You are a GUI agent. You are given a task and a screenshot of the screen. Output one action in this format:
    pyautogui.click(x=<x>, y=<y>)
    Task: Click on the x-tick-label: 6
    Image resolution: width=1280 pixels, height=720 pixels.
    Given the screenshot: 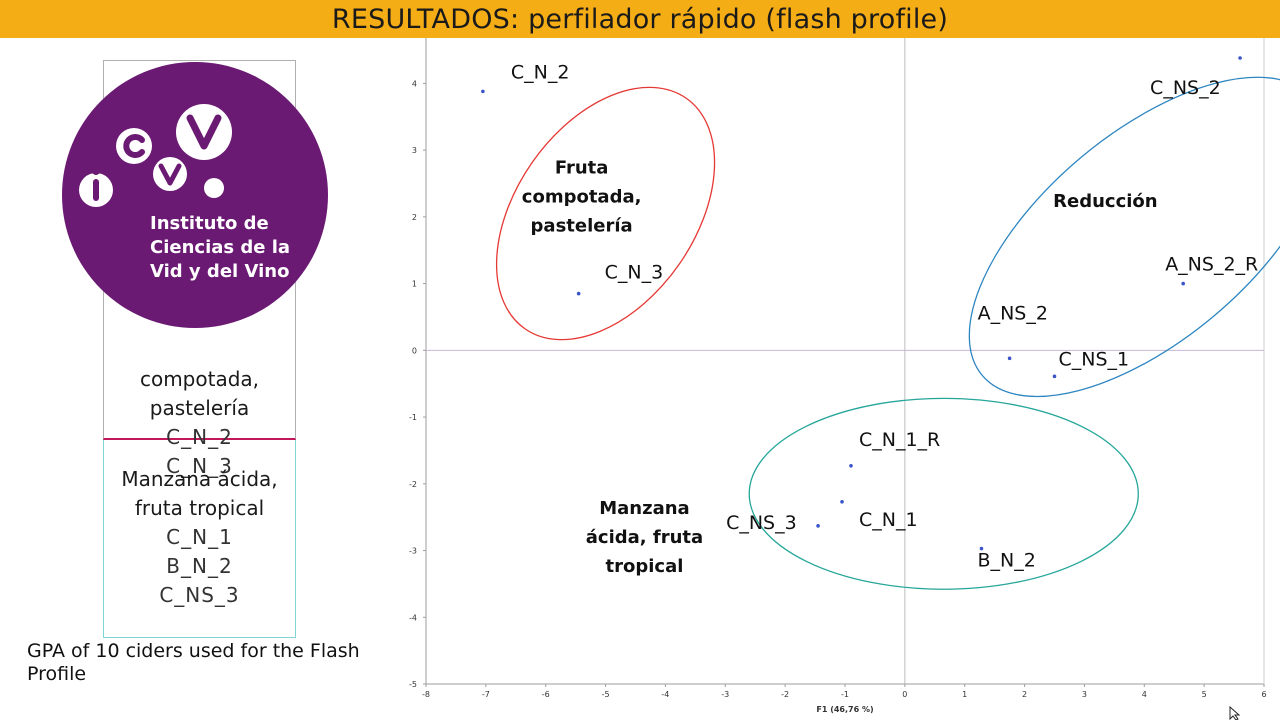 What is the action you would take?
    pyautogui.click(x=1263, y=694)
    